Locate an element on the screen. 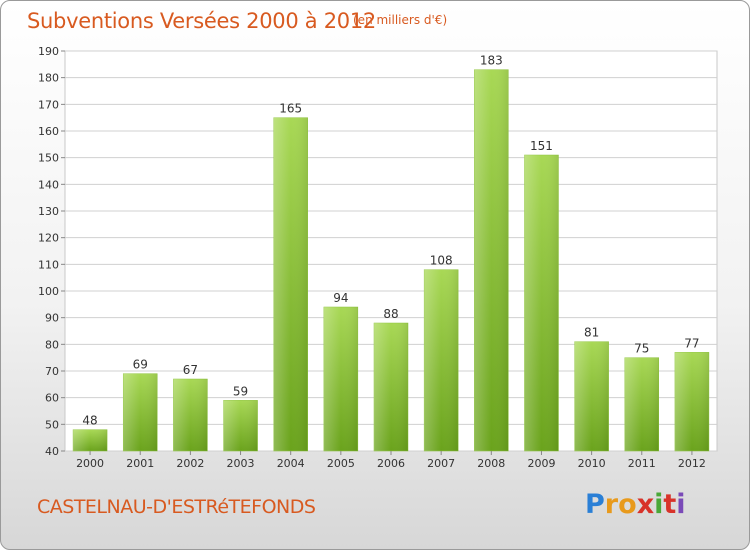  bar-2009 is located at coordinates (541, 303).